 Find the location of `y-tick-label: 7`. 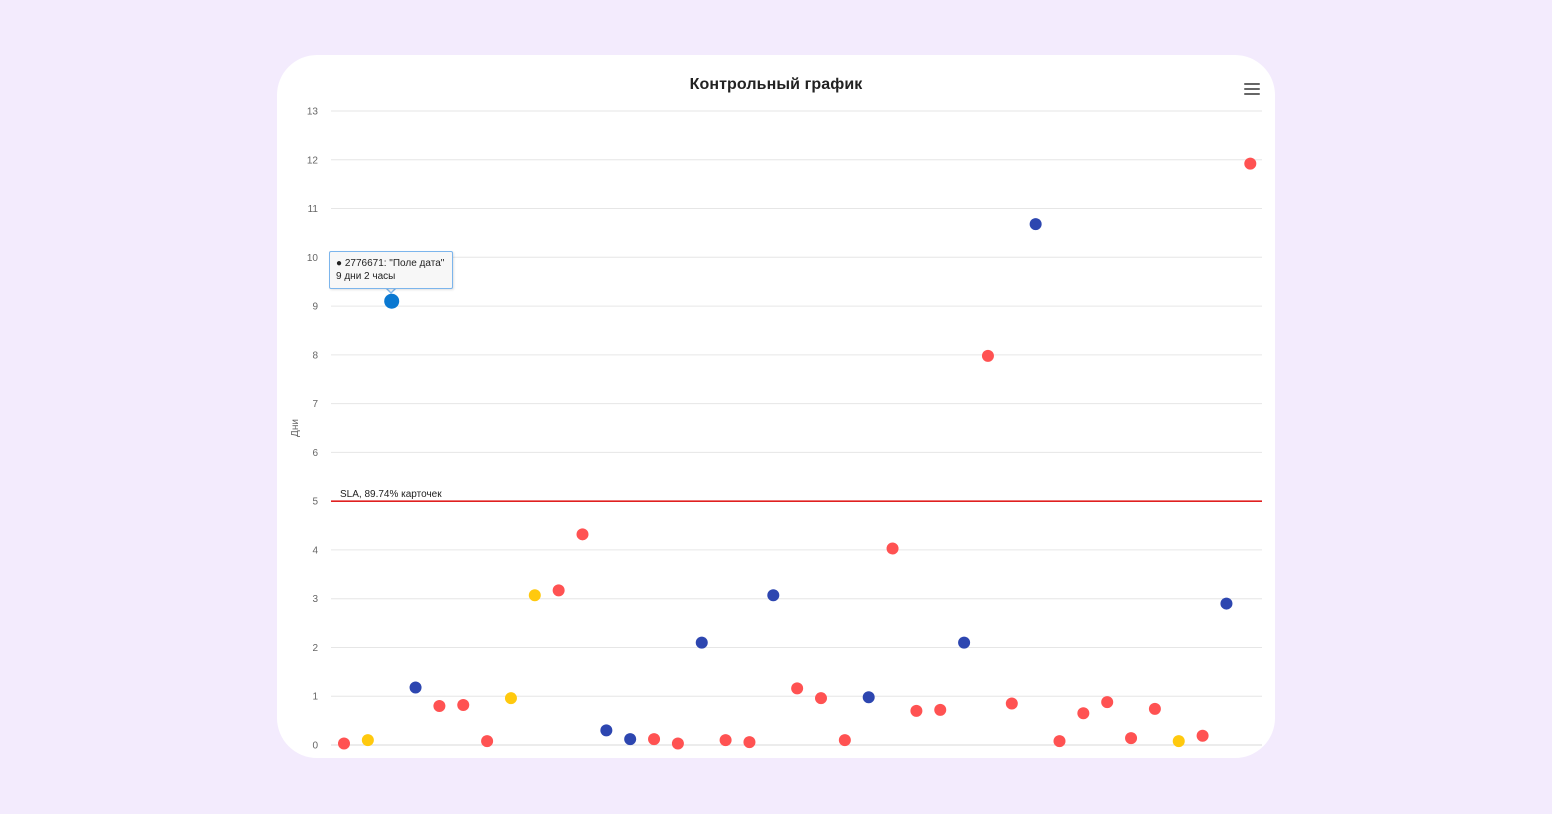

y-tick-label: 7 is located at coordinates (315, 404).